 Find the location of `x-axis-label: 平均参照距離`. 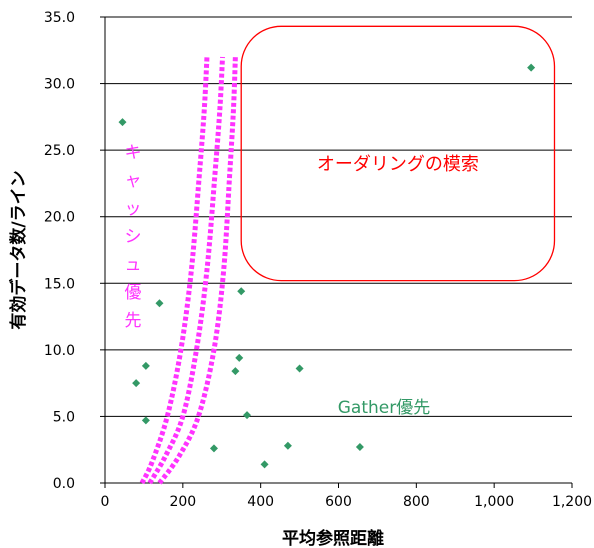

x-axis-label: 平均参照距離 is located at coordinates (333, 538).